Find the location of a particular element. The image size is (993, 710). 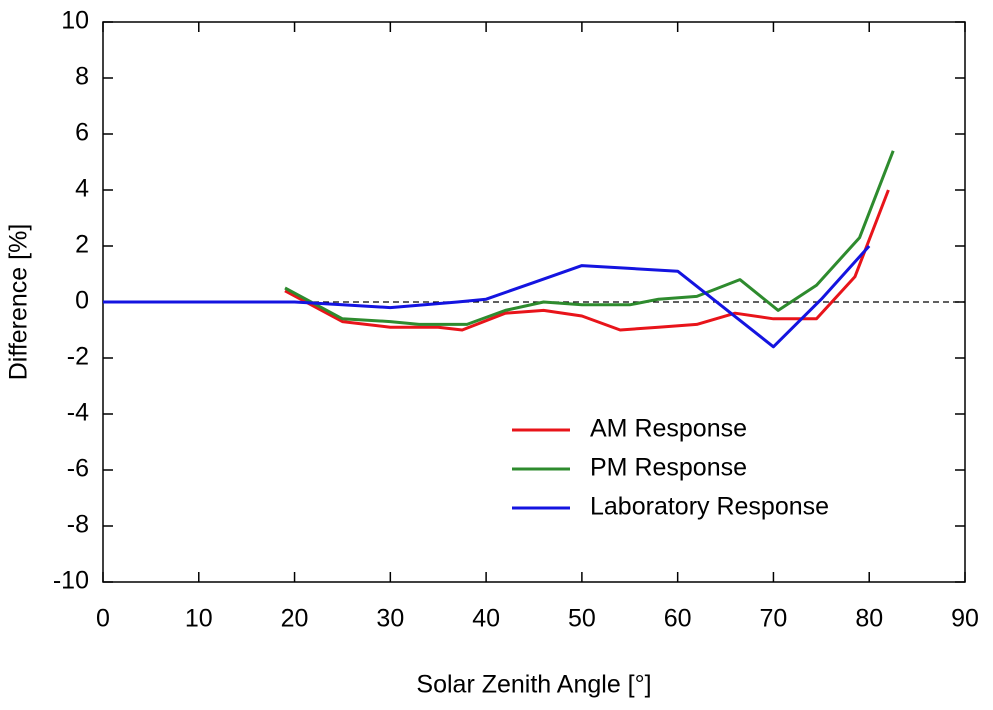

y-tick-label: -2 is located at coordinates (78, 357).